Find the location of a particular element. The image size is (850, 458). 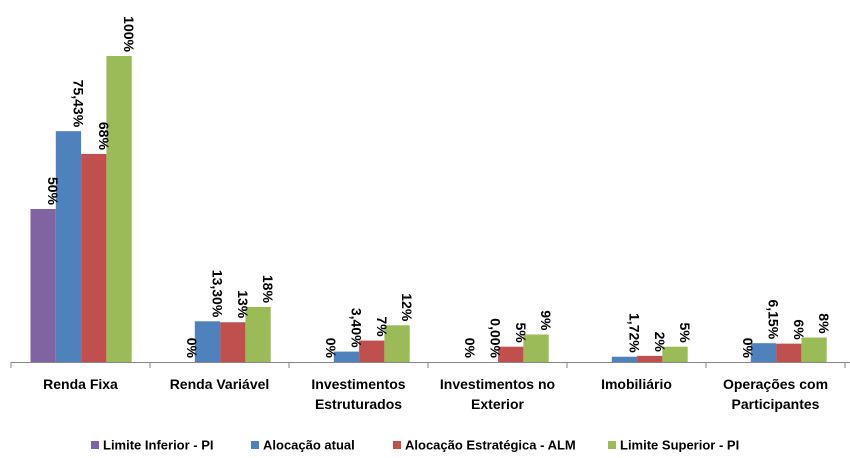

category-label: Exterior is located at coordinates (497, 404).